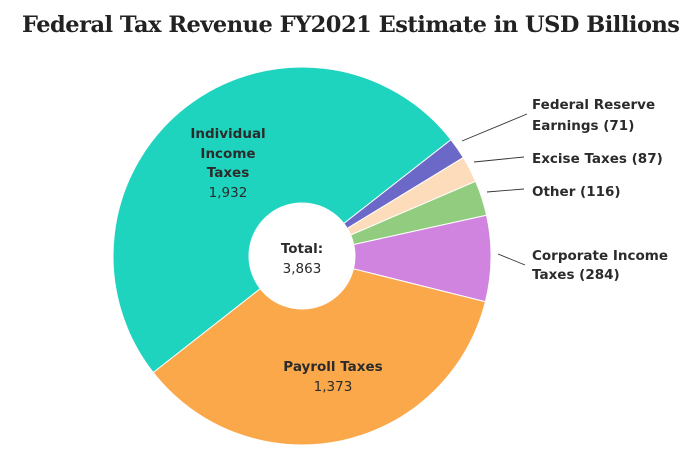 This screenshot has width=700, height=462. I want to click on other-leader-line, so click(505, 190).